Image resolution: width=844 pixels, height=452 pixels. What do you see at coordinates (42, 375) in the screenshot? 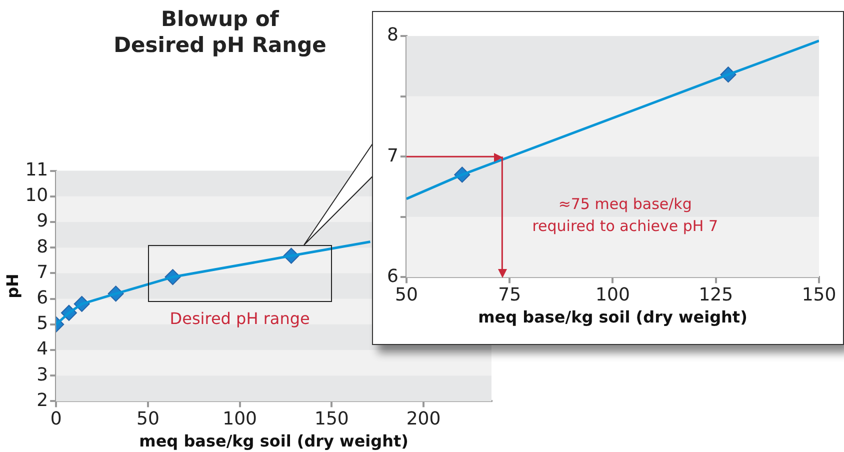
I see `y-tick-label: 3` at bounding box center [42, 375].